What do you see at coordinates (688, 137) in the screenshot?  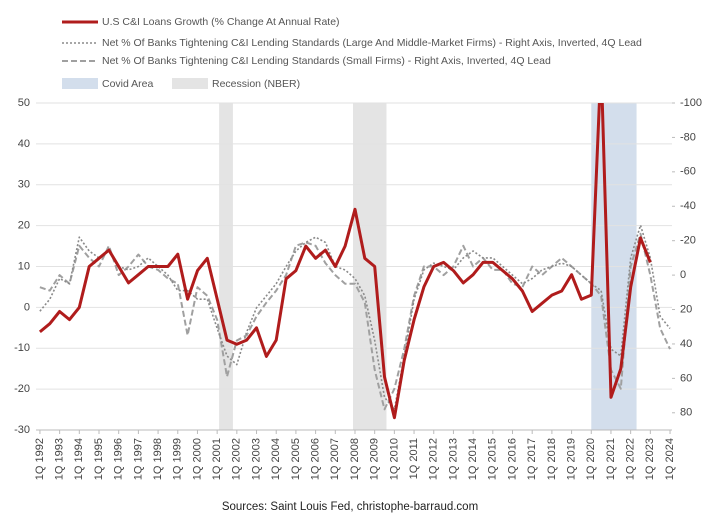 I see `y2-tick-label: -80` at bounding box center [688, 137].